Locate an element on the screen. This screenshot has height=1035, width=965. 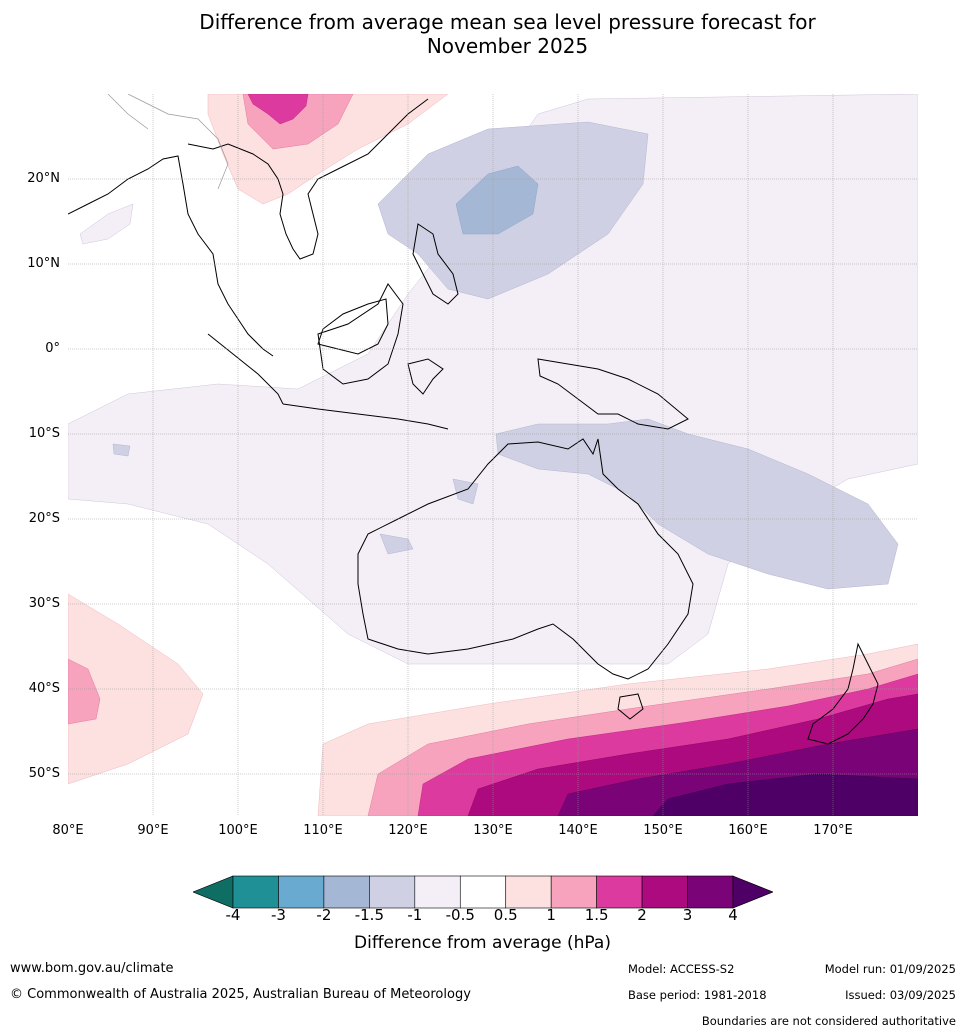
colorbar-extension-low is located at coordinates (213, 892).